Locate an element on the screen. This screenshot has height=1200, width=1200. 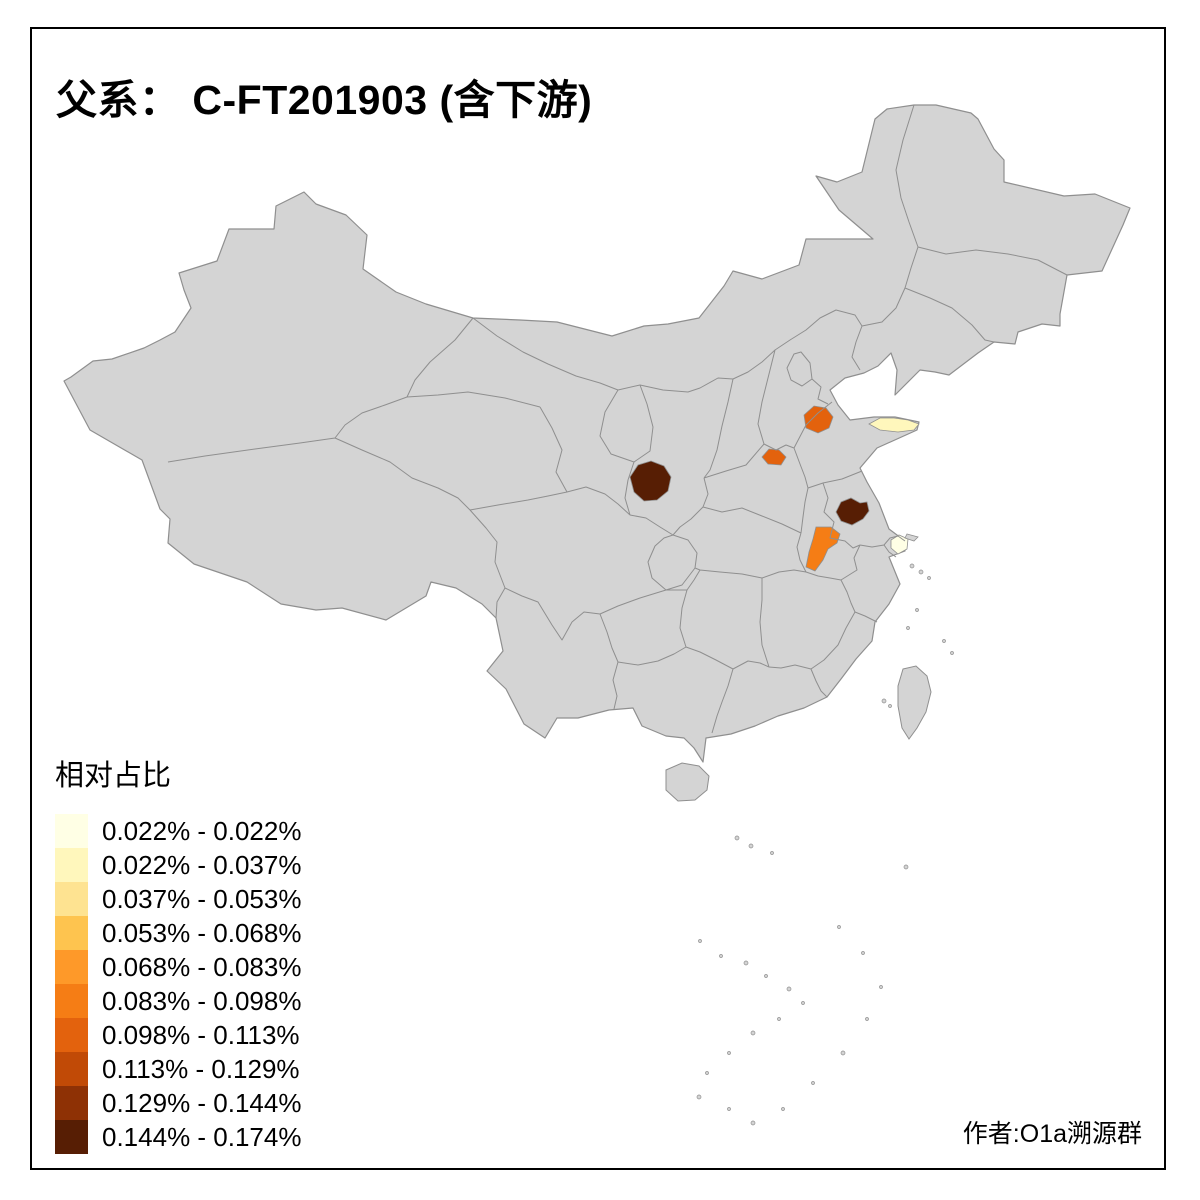
legend-row: 0.037% - 0.053% is located at coordinates (220, 899).